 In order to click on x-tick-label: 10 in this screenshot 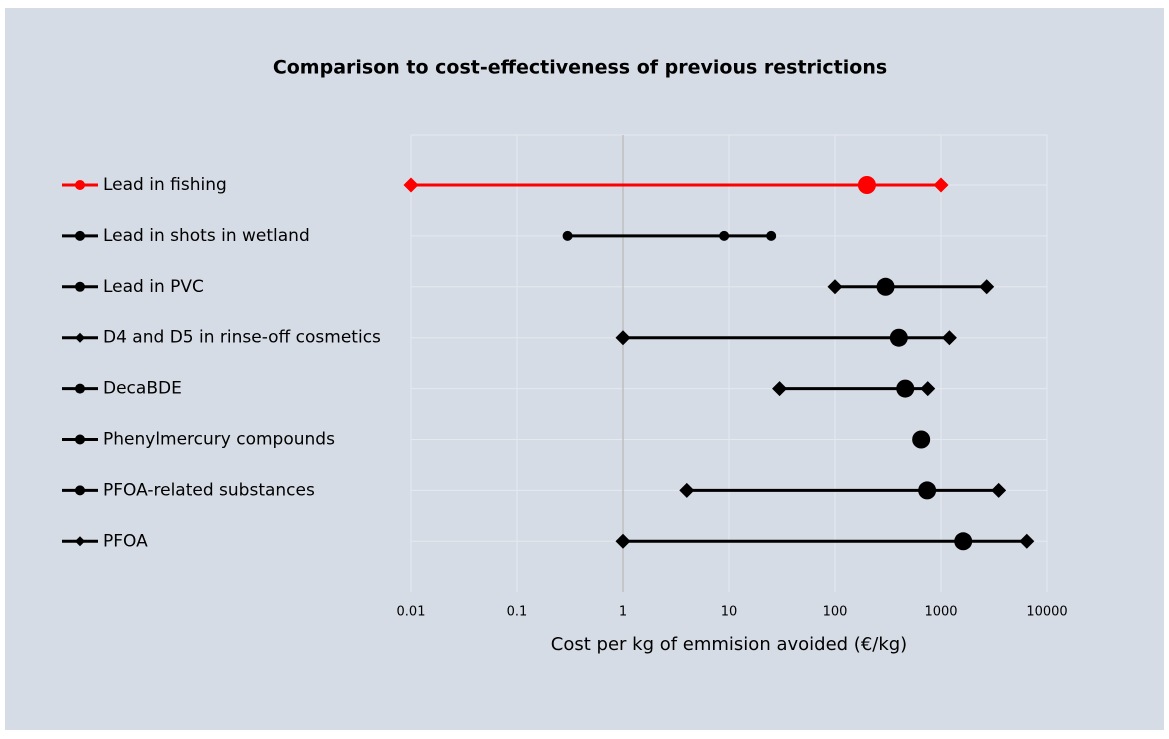, I will do `click(729, 612)`.